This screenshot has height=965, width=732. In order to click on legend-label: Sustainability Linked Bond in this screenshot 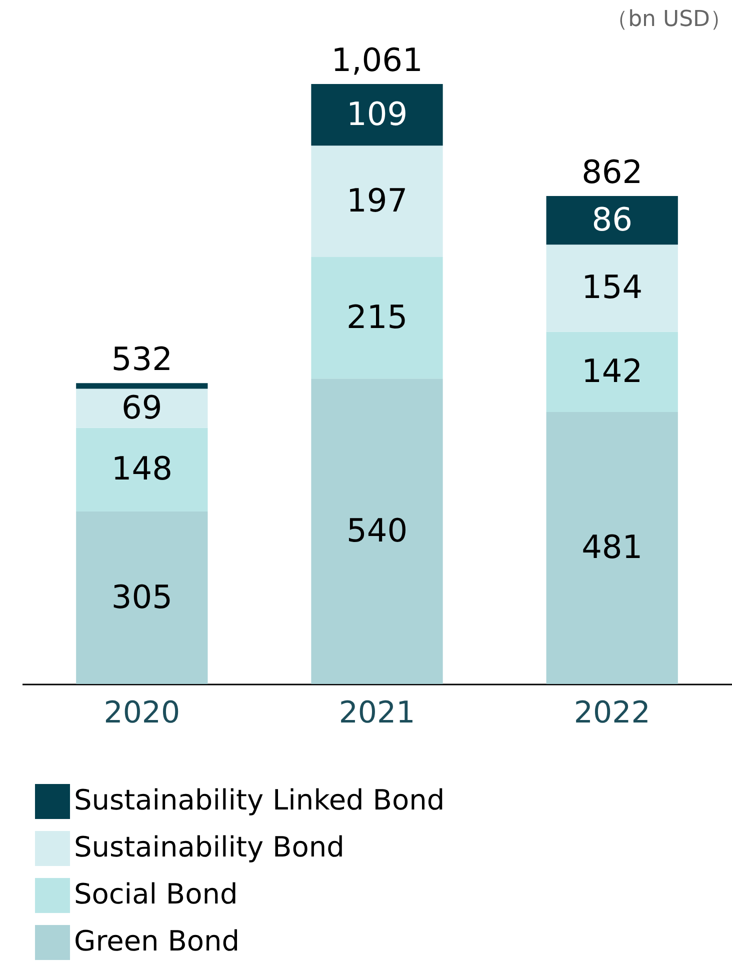, I will do `click(259, 800)`.